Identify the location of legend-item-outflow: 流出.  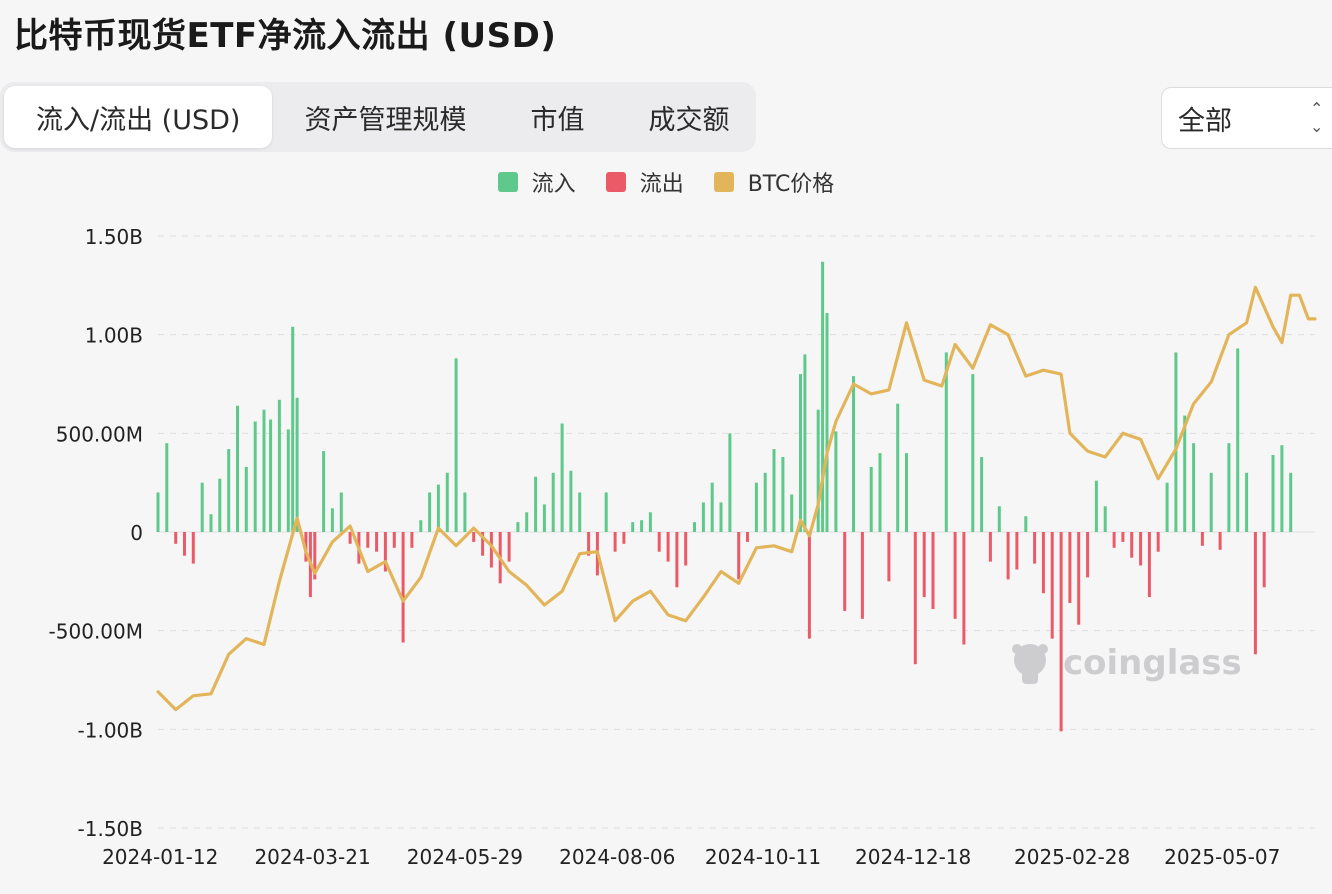
(644, 182).